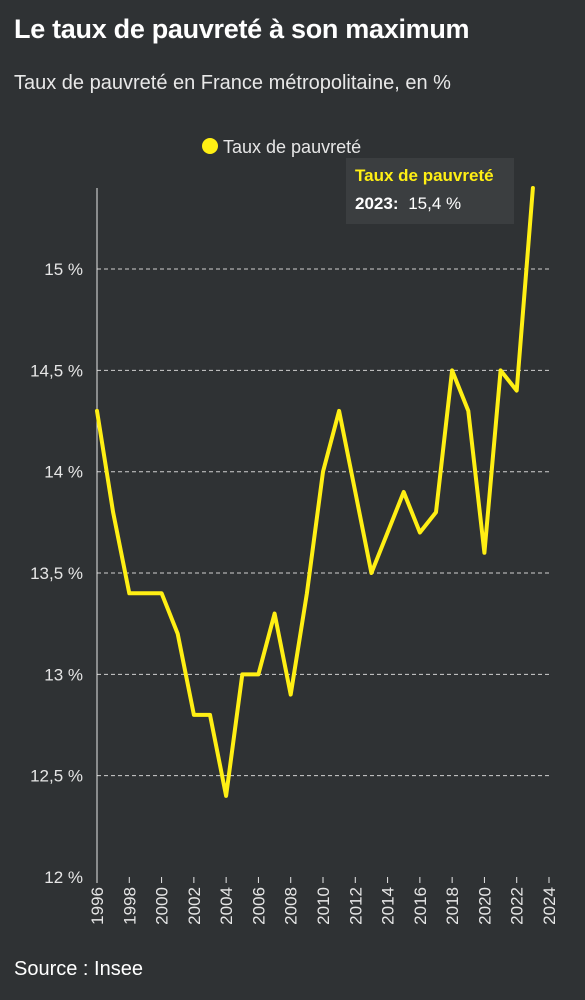 The width and height of the screenshot is (585, 1000). Describe the element at coordinates (258, 906) in the screenshot. I see `x-tick-label: 2006` at that location.